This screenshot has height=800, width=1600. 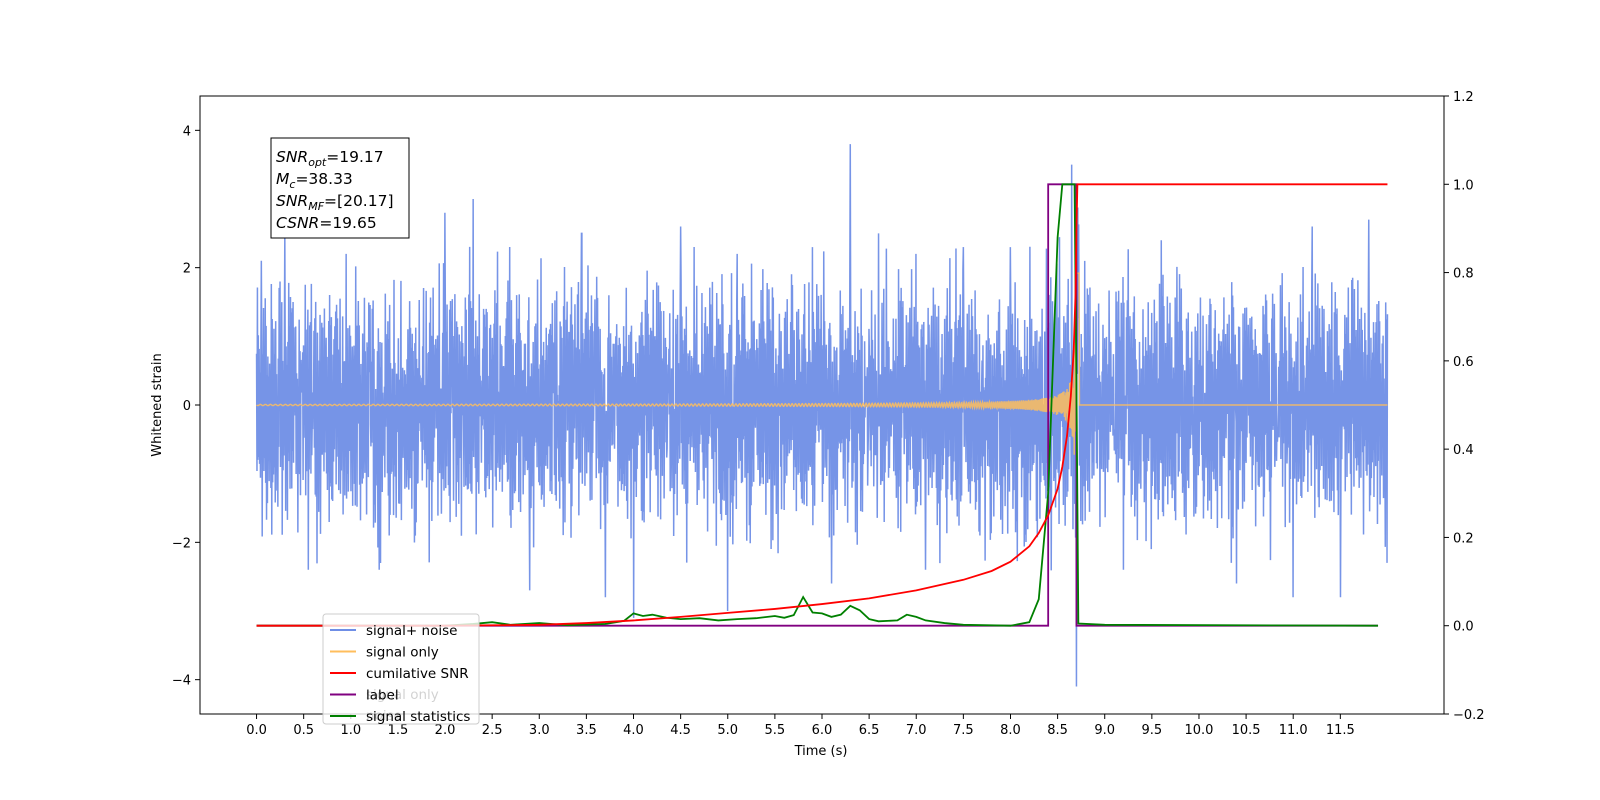 I want to click on annotation-line: SNRopt=19.17, so click(x=330, y=158).